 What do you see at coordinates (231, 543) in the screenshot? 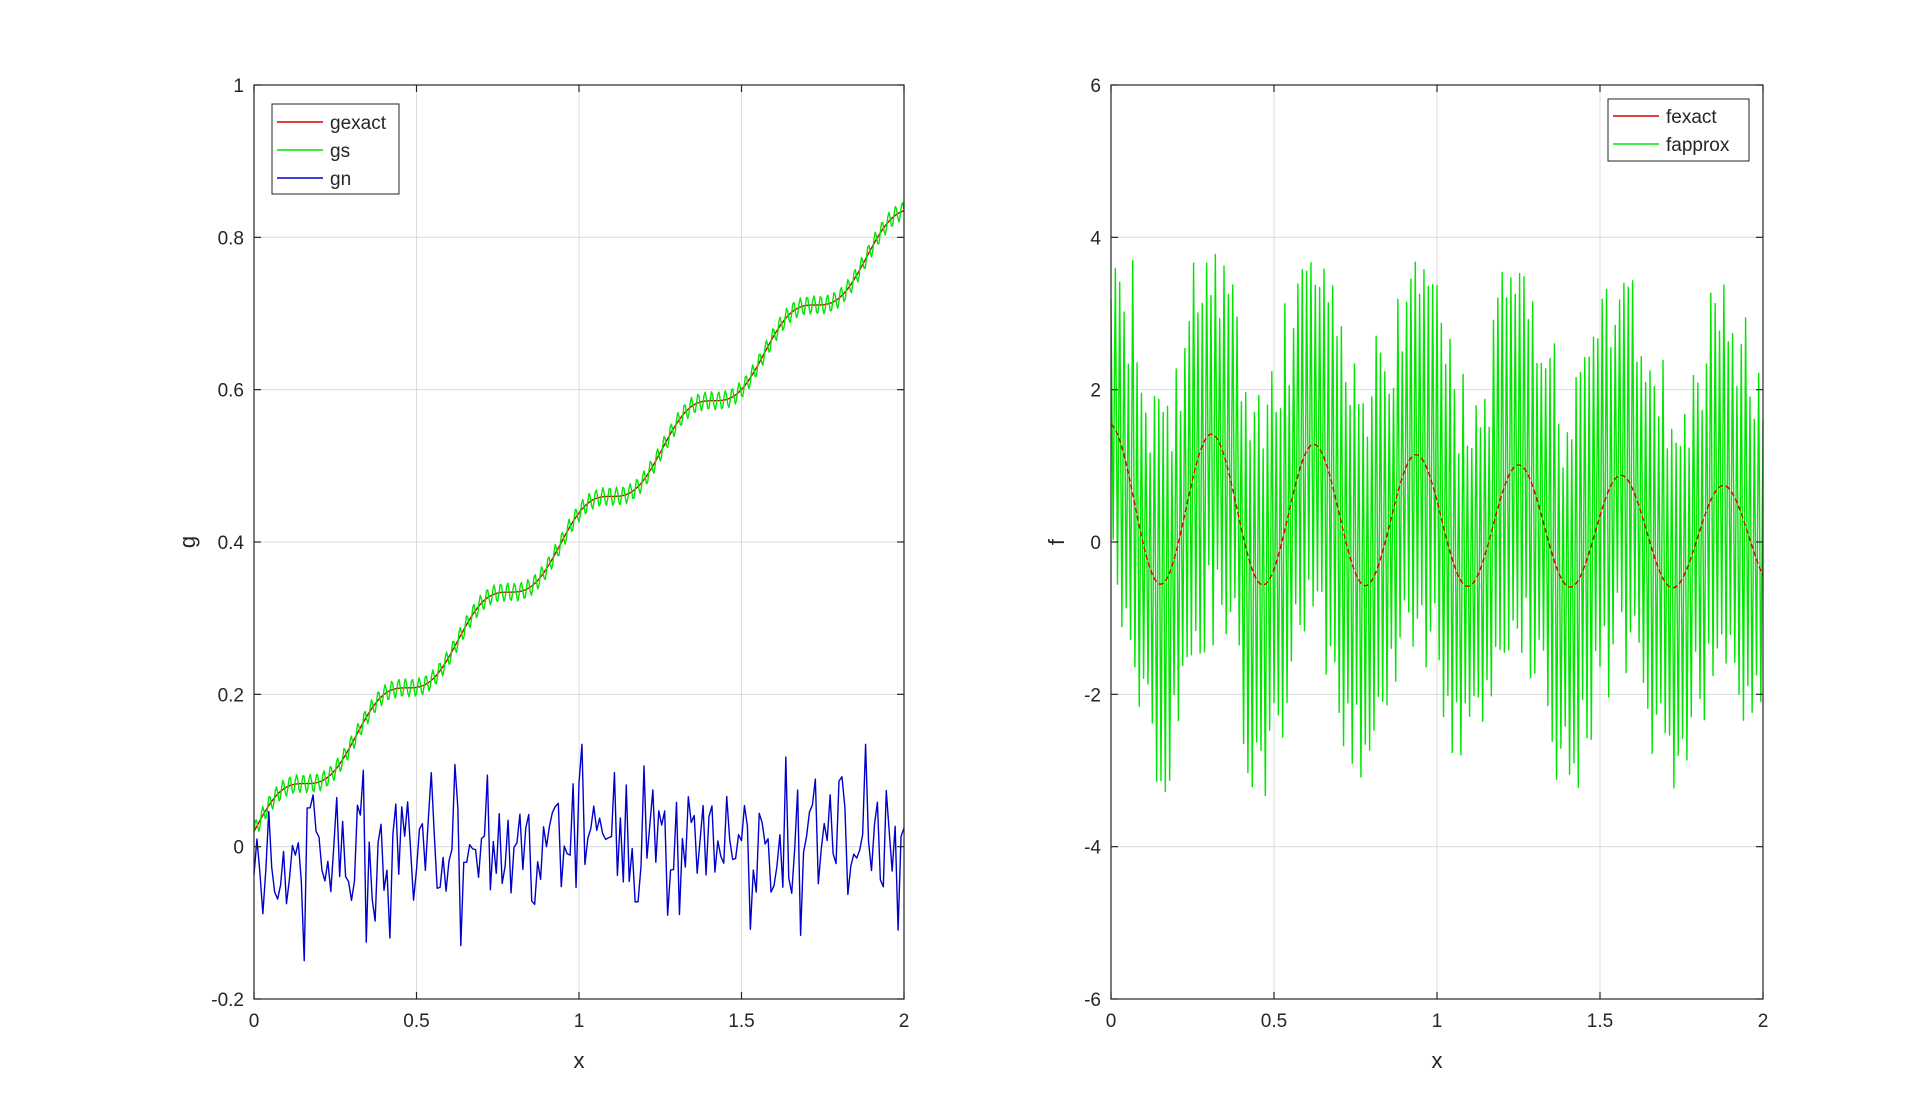
I see `y-tick-label-left-3: 0.4` at bounding box center [231, 543].